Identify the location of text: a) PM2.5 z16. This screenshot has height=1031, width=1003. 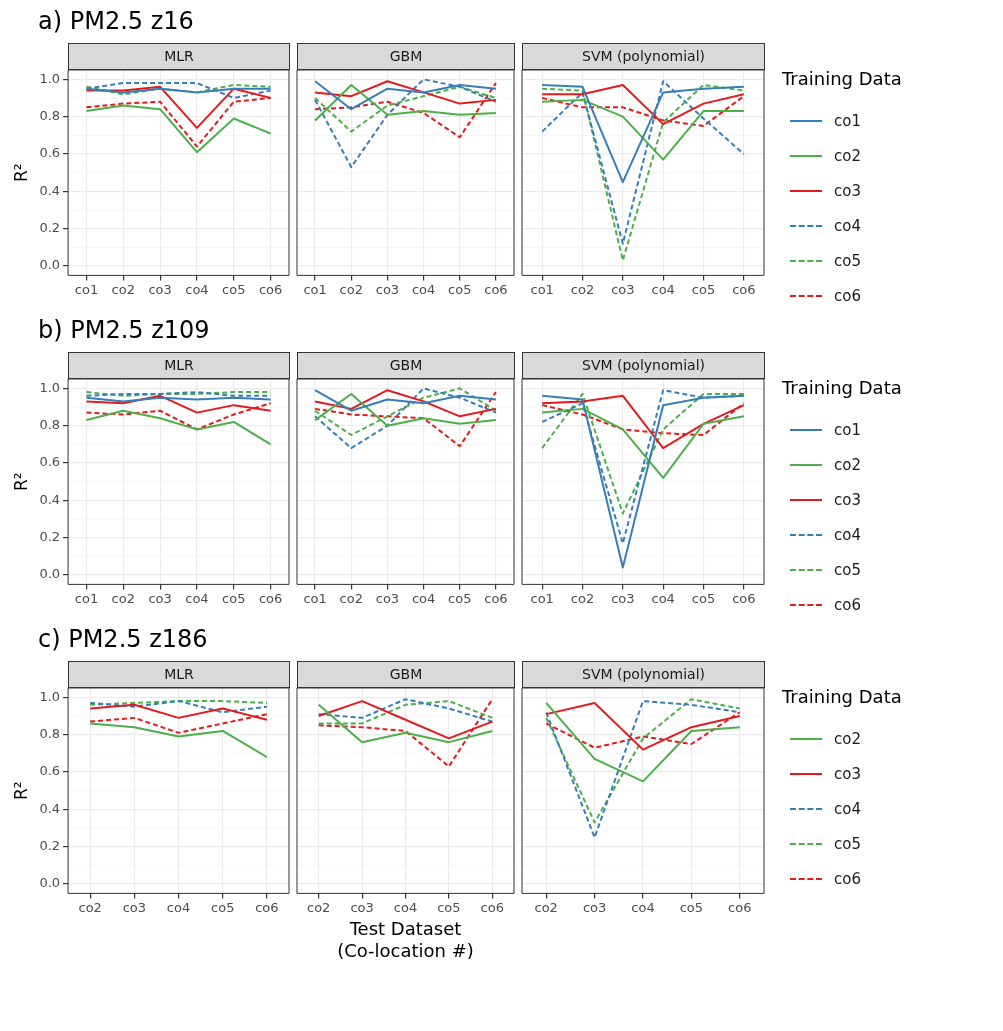
(116, 21).